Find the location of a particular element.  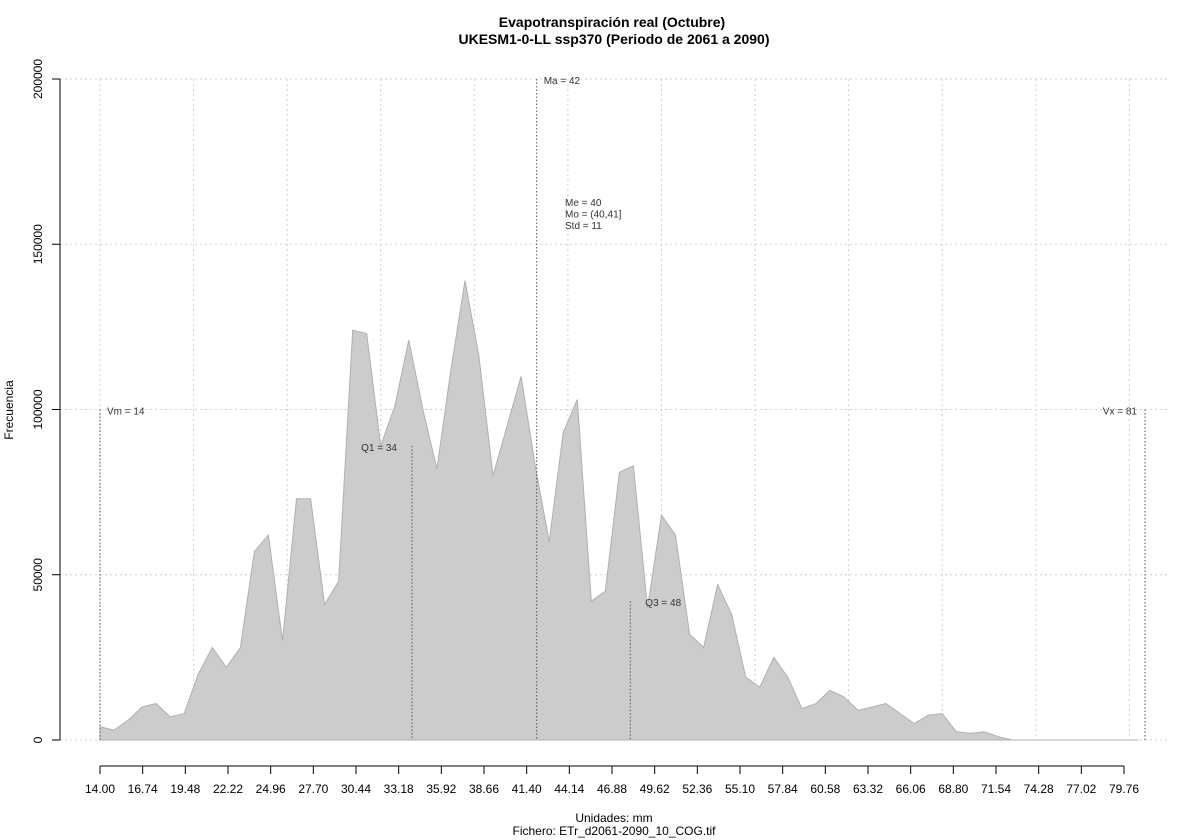

x-tick-label-10: 41.40 is located at coordinates (527, 789).